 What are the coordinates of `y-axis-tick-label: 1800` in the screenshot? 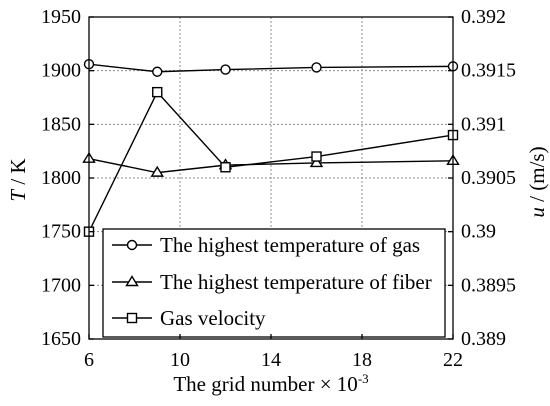 It's located at (61, 178).